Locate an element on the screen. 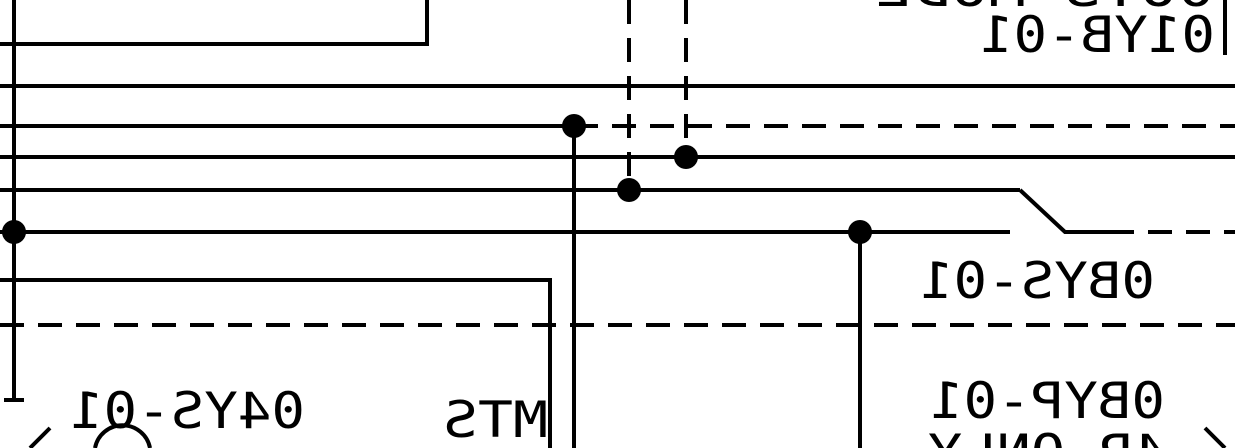  label-0bys-01: 0BYS-01 is located at coordinates (1037, 281).